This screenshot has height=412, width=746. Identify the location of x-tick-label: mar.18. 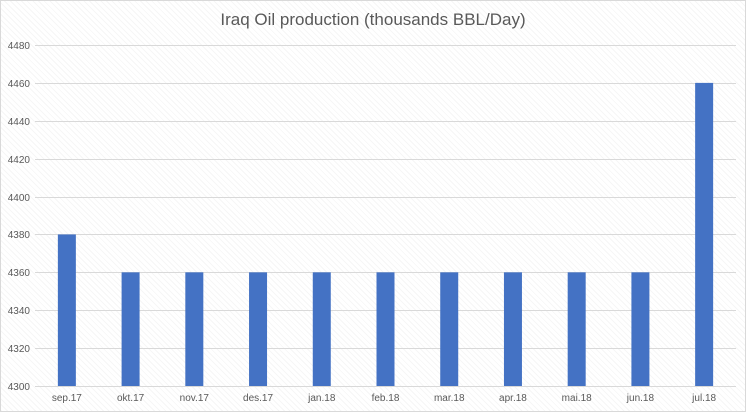
(449, 398).